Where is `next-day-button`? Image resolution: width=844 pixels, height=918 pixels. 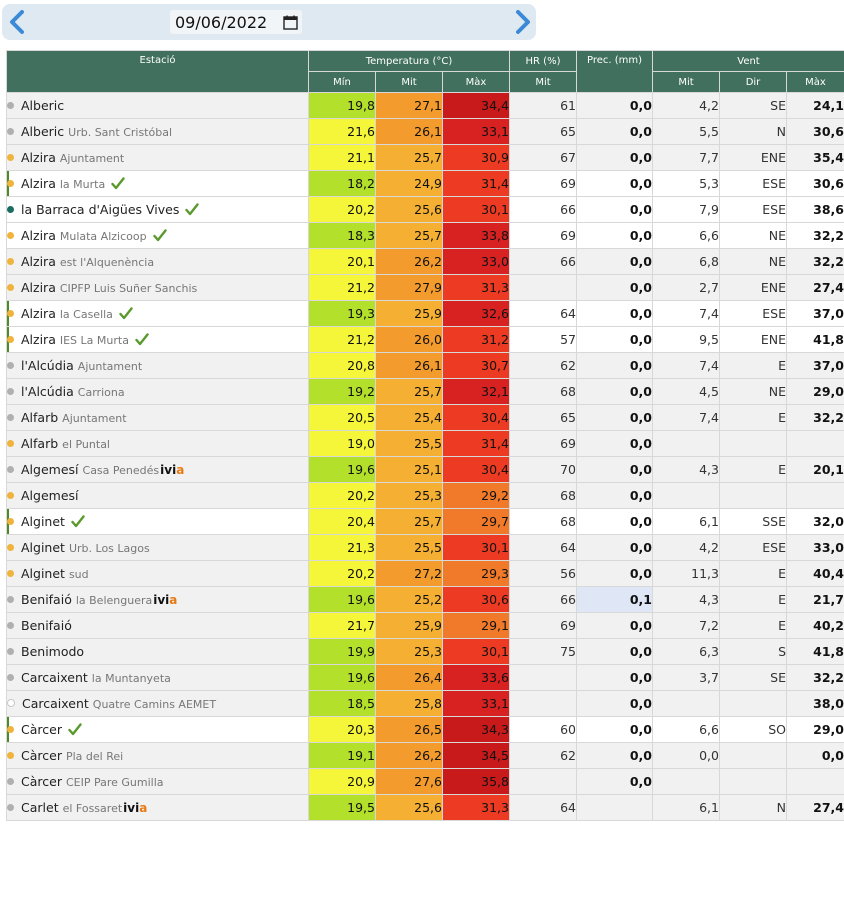 next-day-button is located at coordinates (522, 22).